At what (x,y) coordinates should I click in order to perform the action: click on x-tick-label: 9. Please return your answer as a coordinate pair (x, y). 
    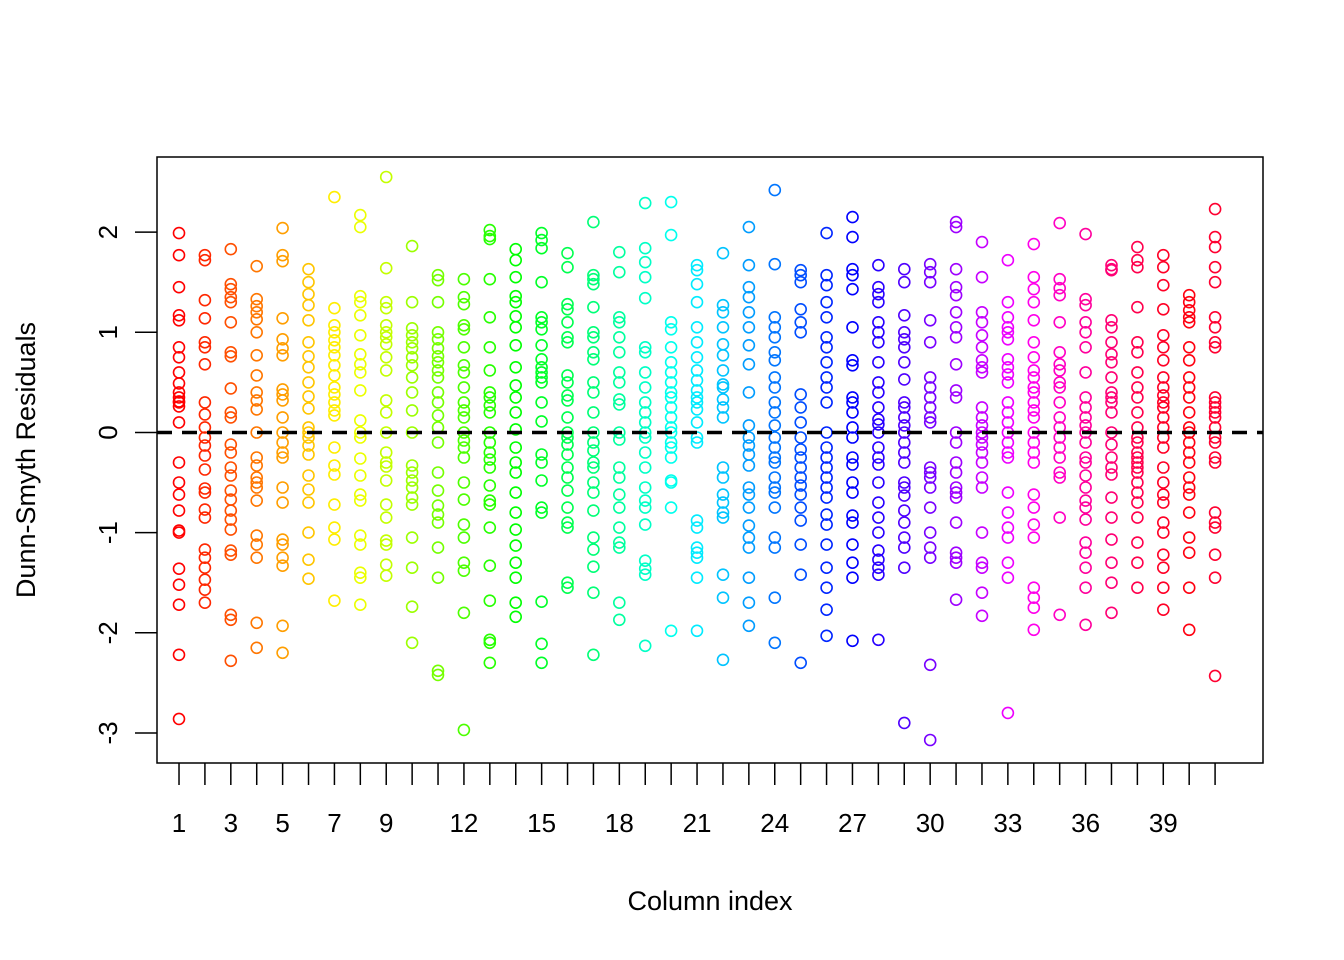
    Looking at the image, I should click on (386, 823).